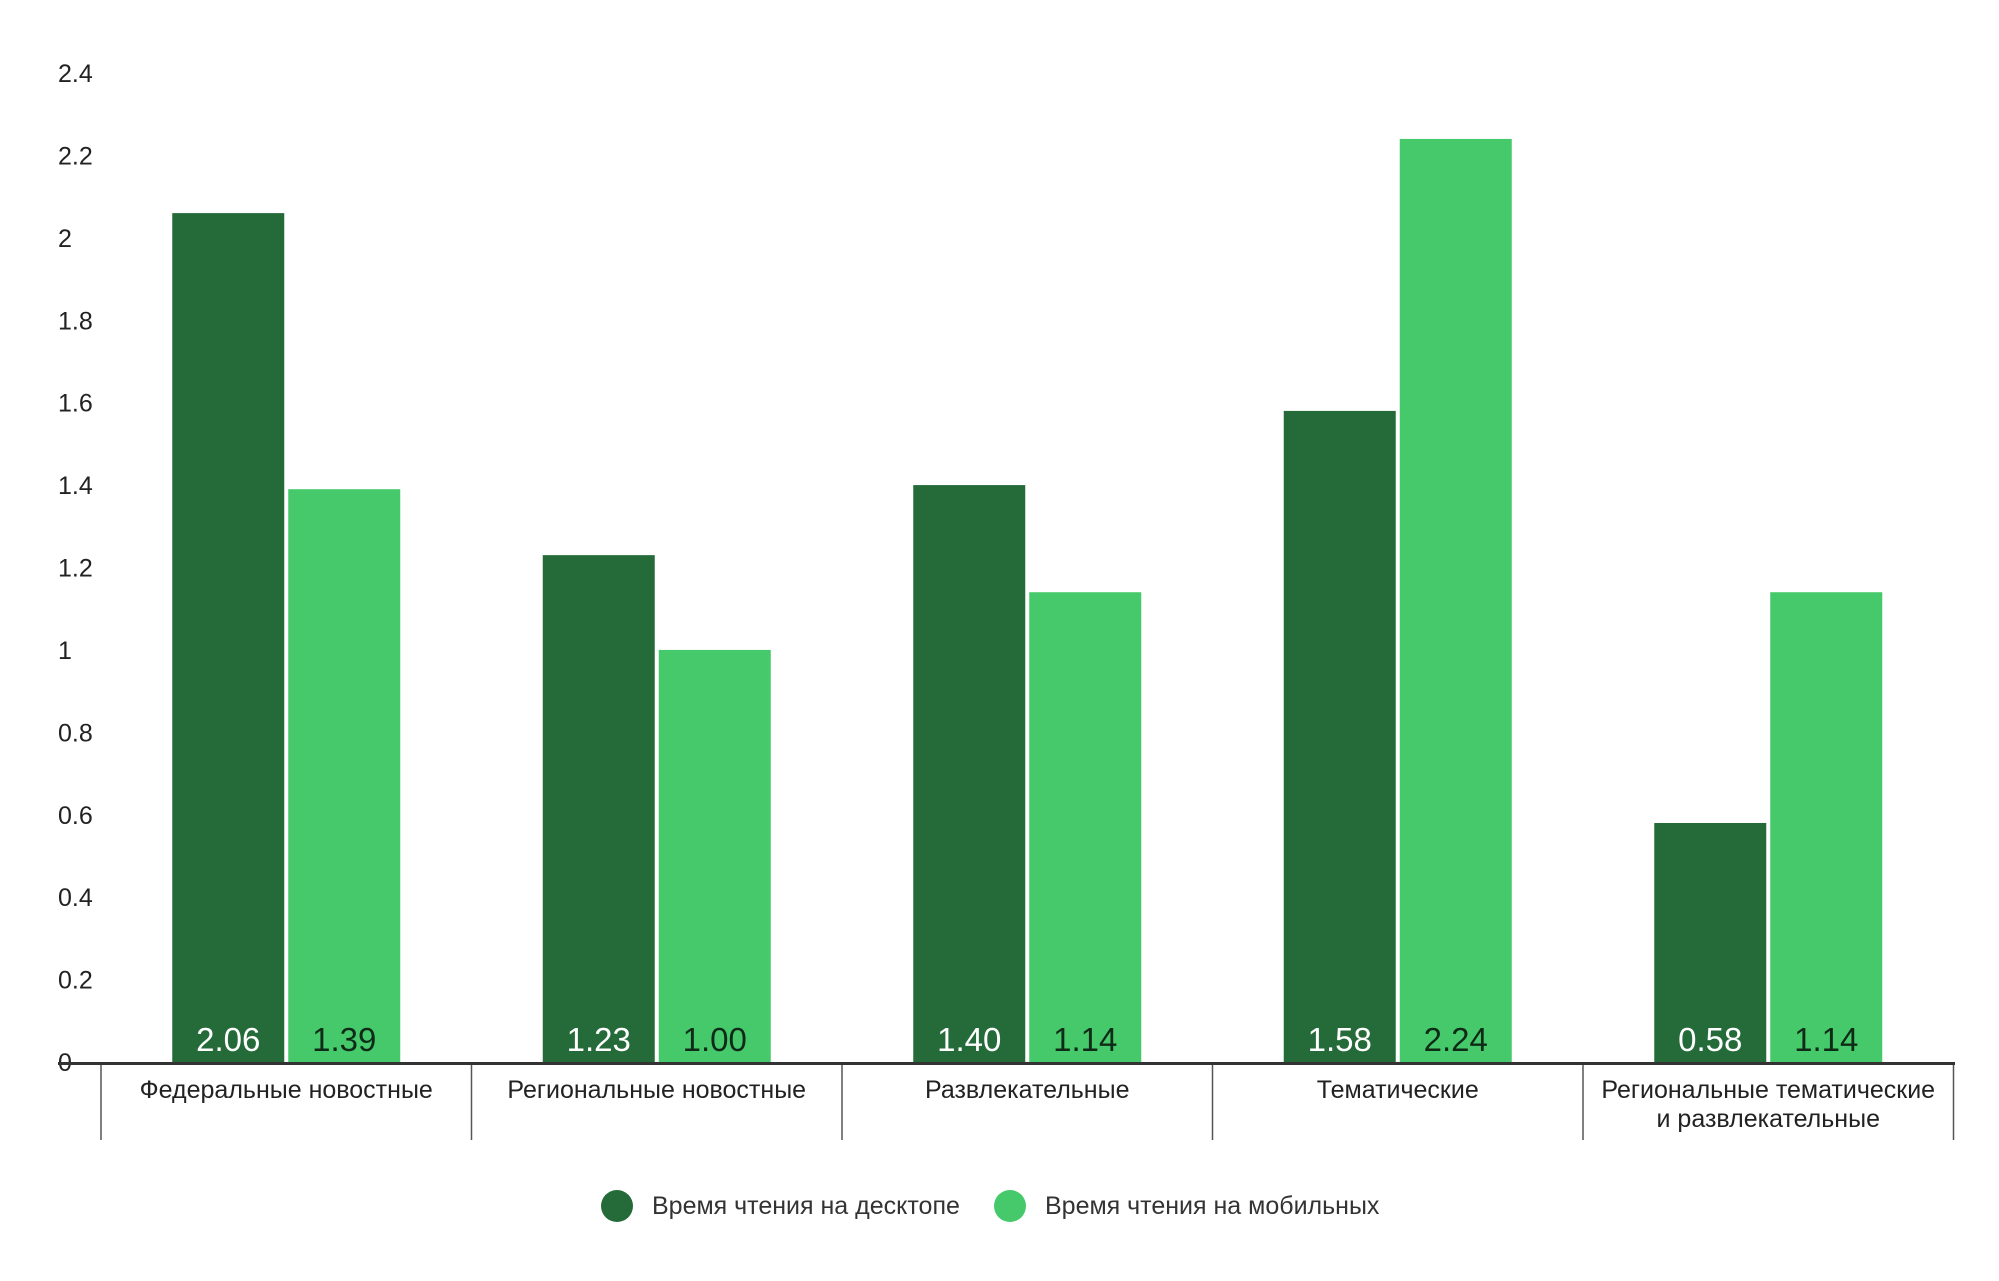  Describe the element at coordinates (228, 1039) in the screenshot. I see `bar-value-label: 2.06` at that location.